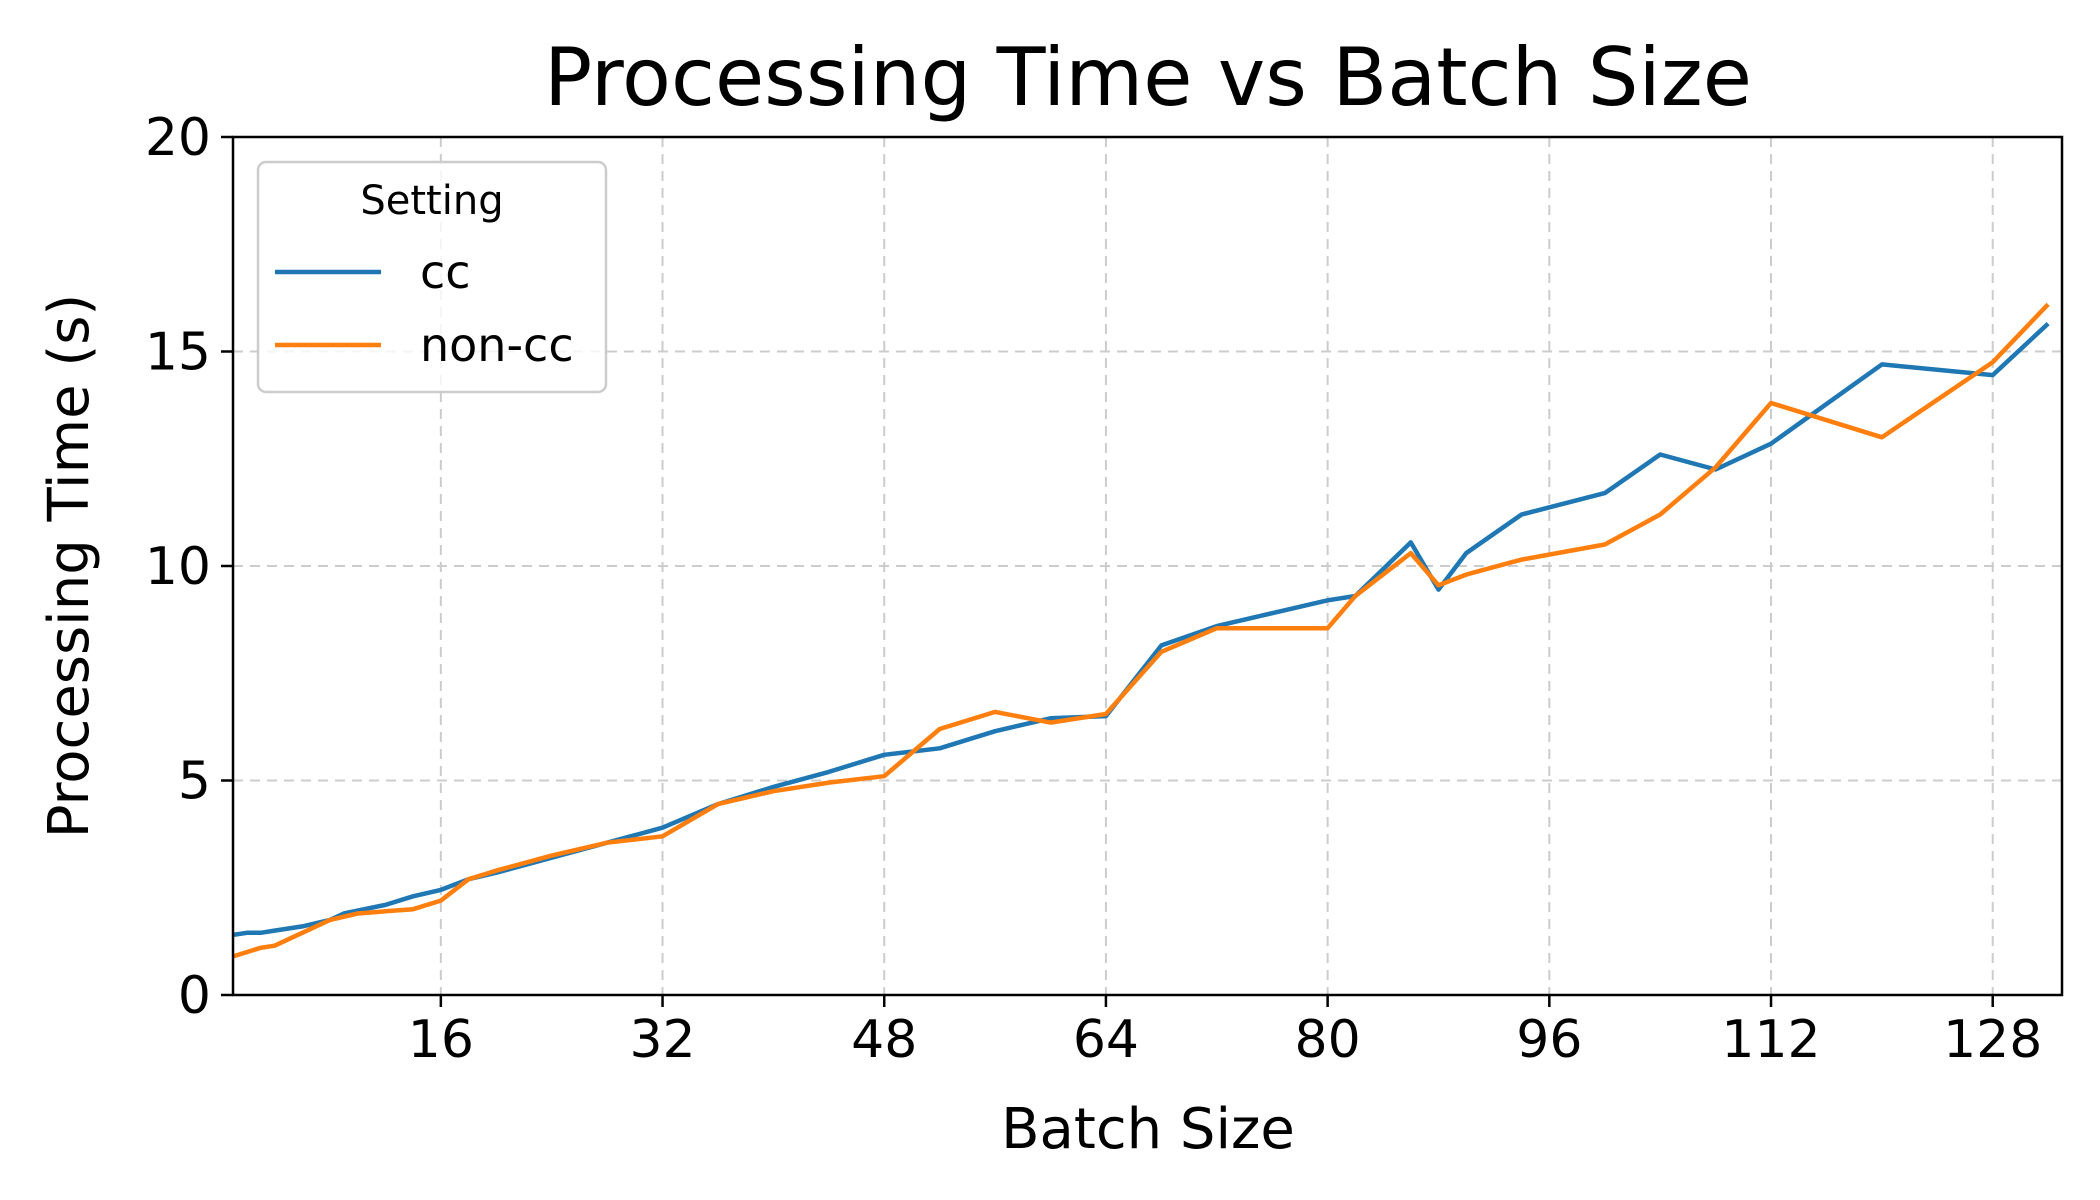 This screenshot has height=1200, width=2100. I want to click on chart-title: Processing Time vs Batch Size, so click(1148, 77).